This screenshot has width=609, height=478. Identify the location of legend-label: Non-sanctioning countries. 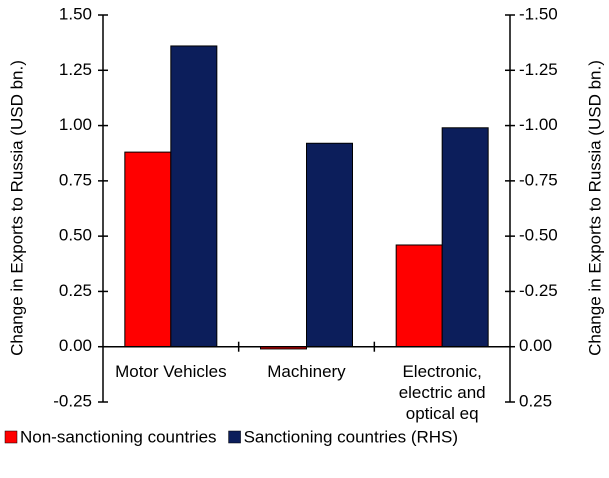
(118, 436).